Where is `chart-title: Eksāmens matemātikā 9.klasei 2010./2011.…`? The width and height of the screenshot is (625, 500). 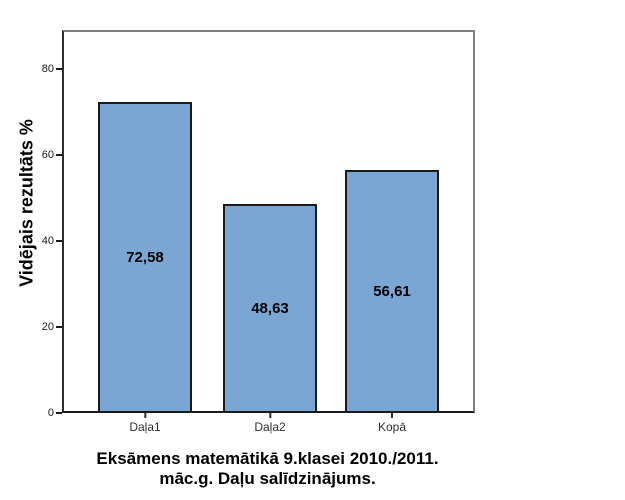 chart-title: Eksāmens matemātikā 9.klasei 2010./2011.… is located at coordinates (267, 469).